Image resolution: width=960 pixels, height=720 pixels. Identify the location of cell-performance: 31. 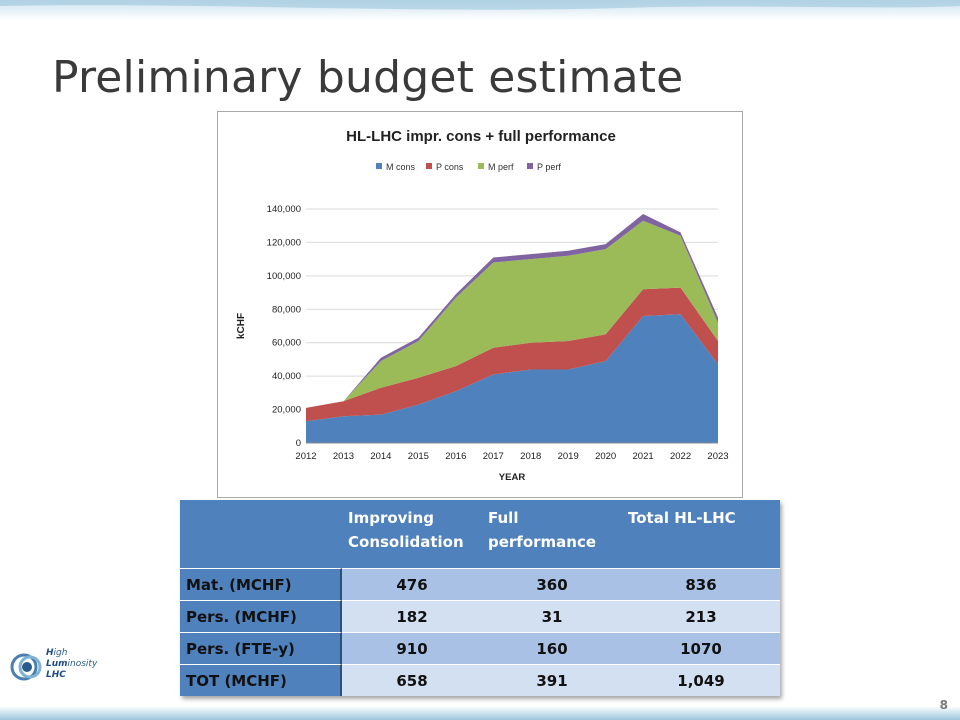
(552, 616).